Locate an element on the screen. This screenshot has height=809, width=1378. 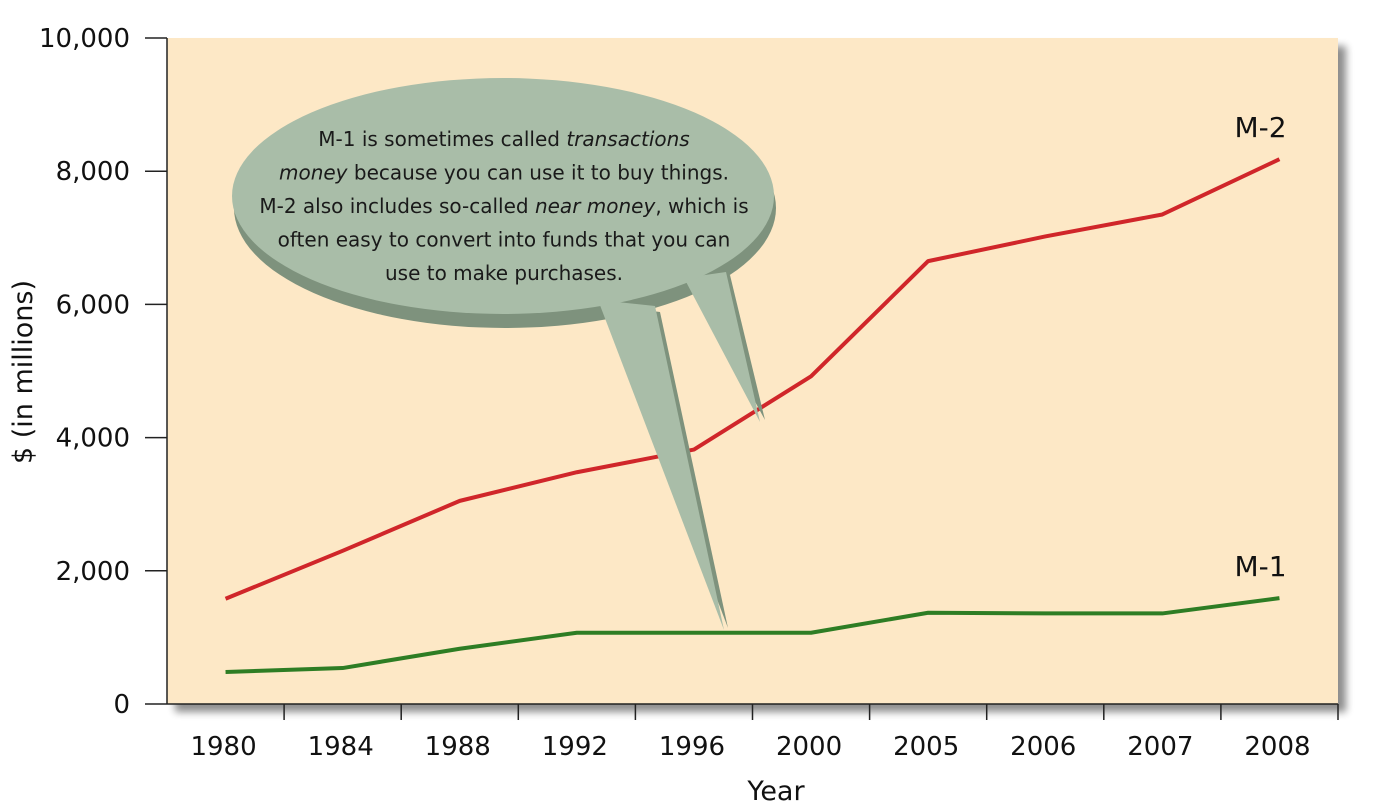
x-tick-label: 2006 is located at coordinates (1043, 747).